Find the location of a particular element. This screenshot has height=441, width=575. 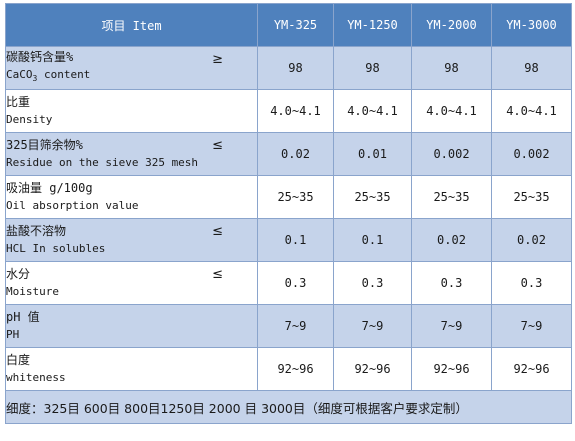

row-label-zh: 盐酸不溶物 is located at coordinates (36, 231).